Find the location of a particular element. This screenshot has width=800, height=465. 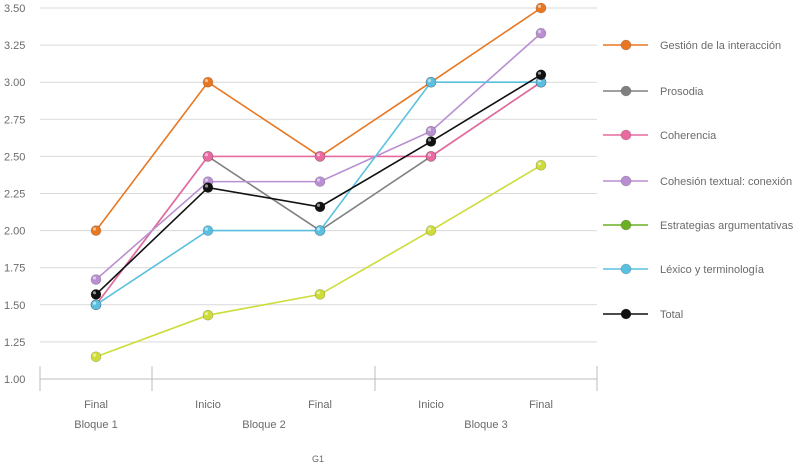

legend-item: Estrategias argumentativas is located at coordinates (698, 225).